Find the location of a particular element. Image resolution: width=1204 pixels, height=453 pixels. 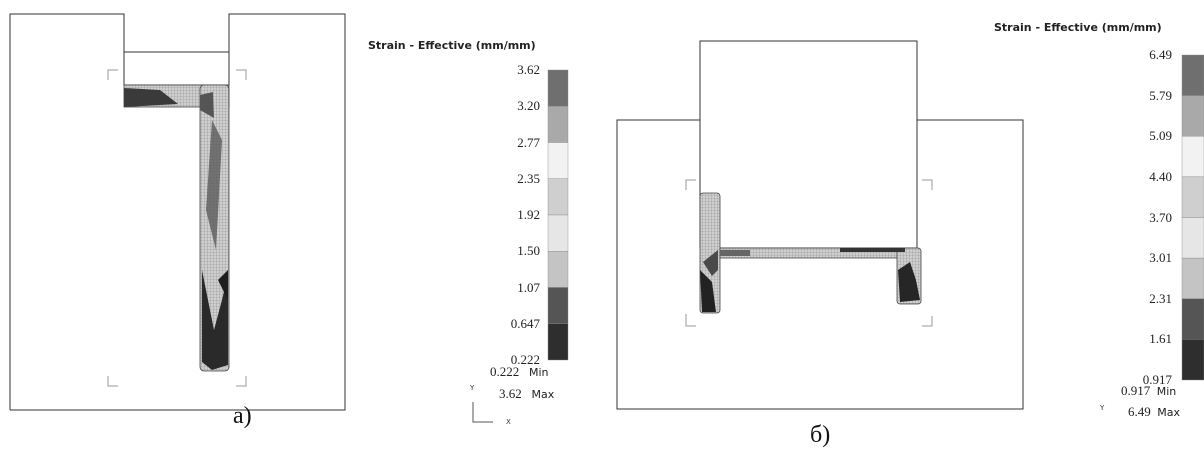

legend-a-title: Strain - Effective (mm/mm) is located at coordinates (452, 45).